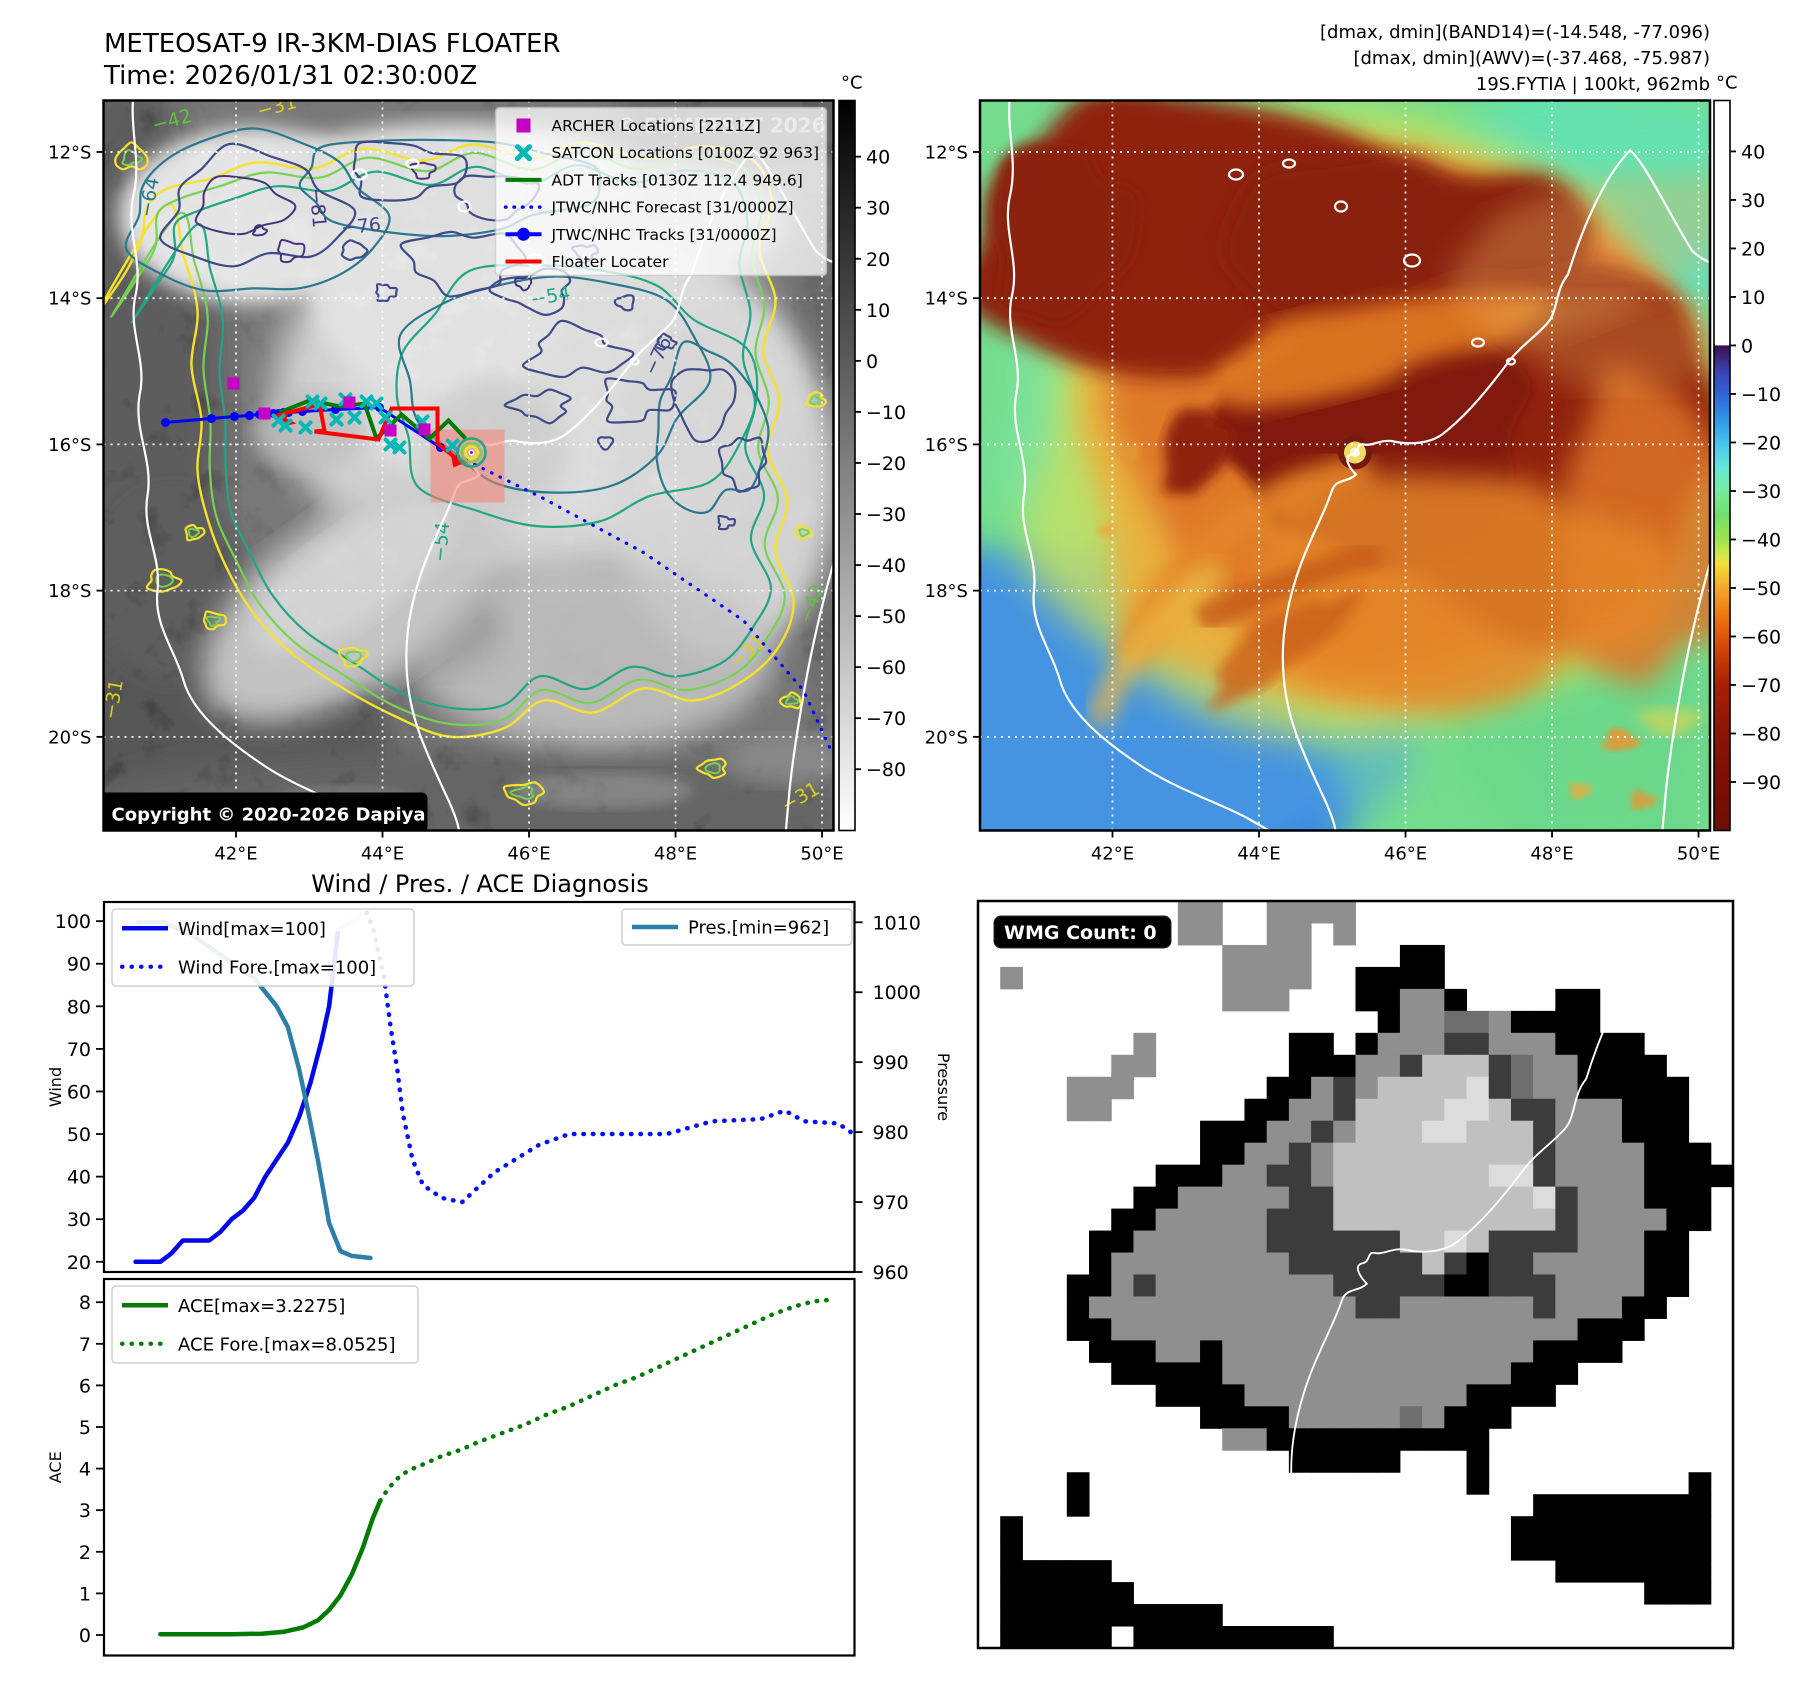 Image resolution: width=1797 pixels, height=1694 pixels. What do you see at coordinates (85, 1553) in the screenshot?
I see `y-tick-label: 2` at bounding box center [85, 1553].